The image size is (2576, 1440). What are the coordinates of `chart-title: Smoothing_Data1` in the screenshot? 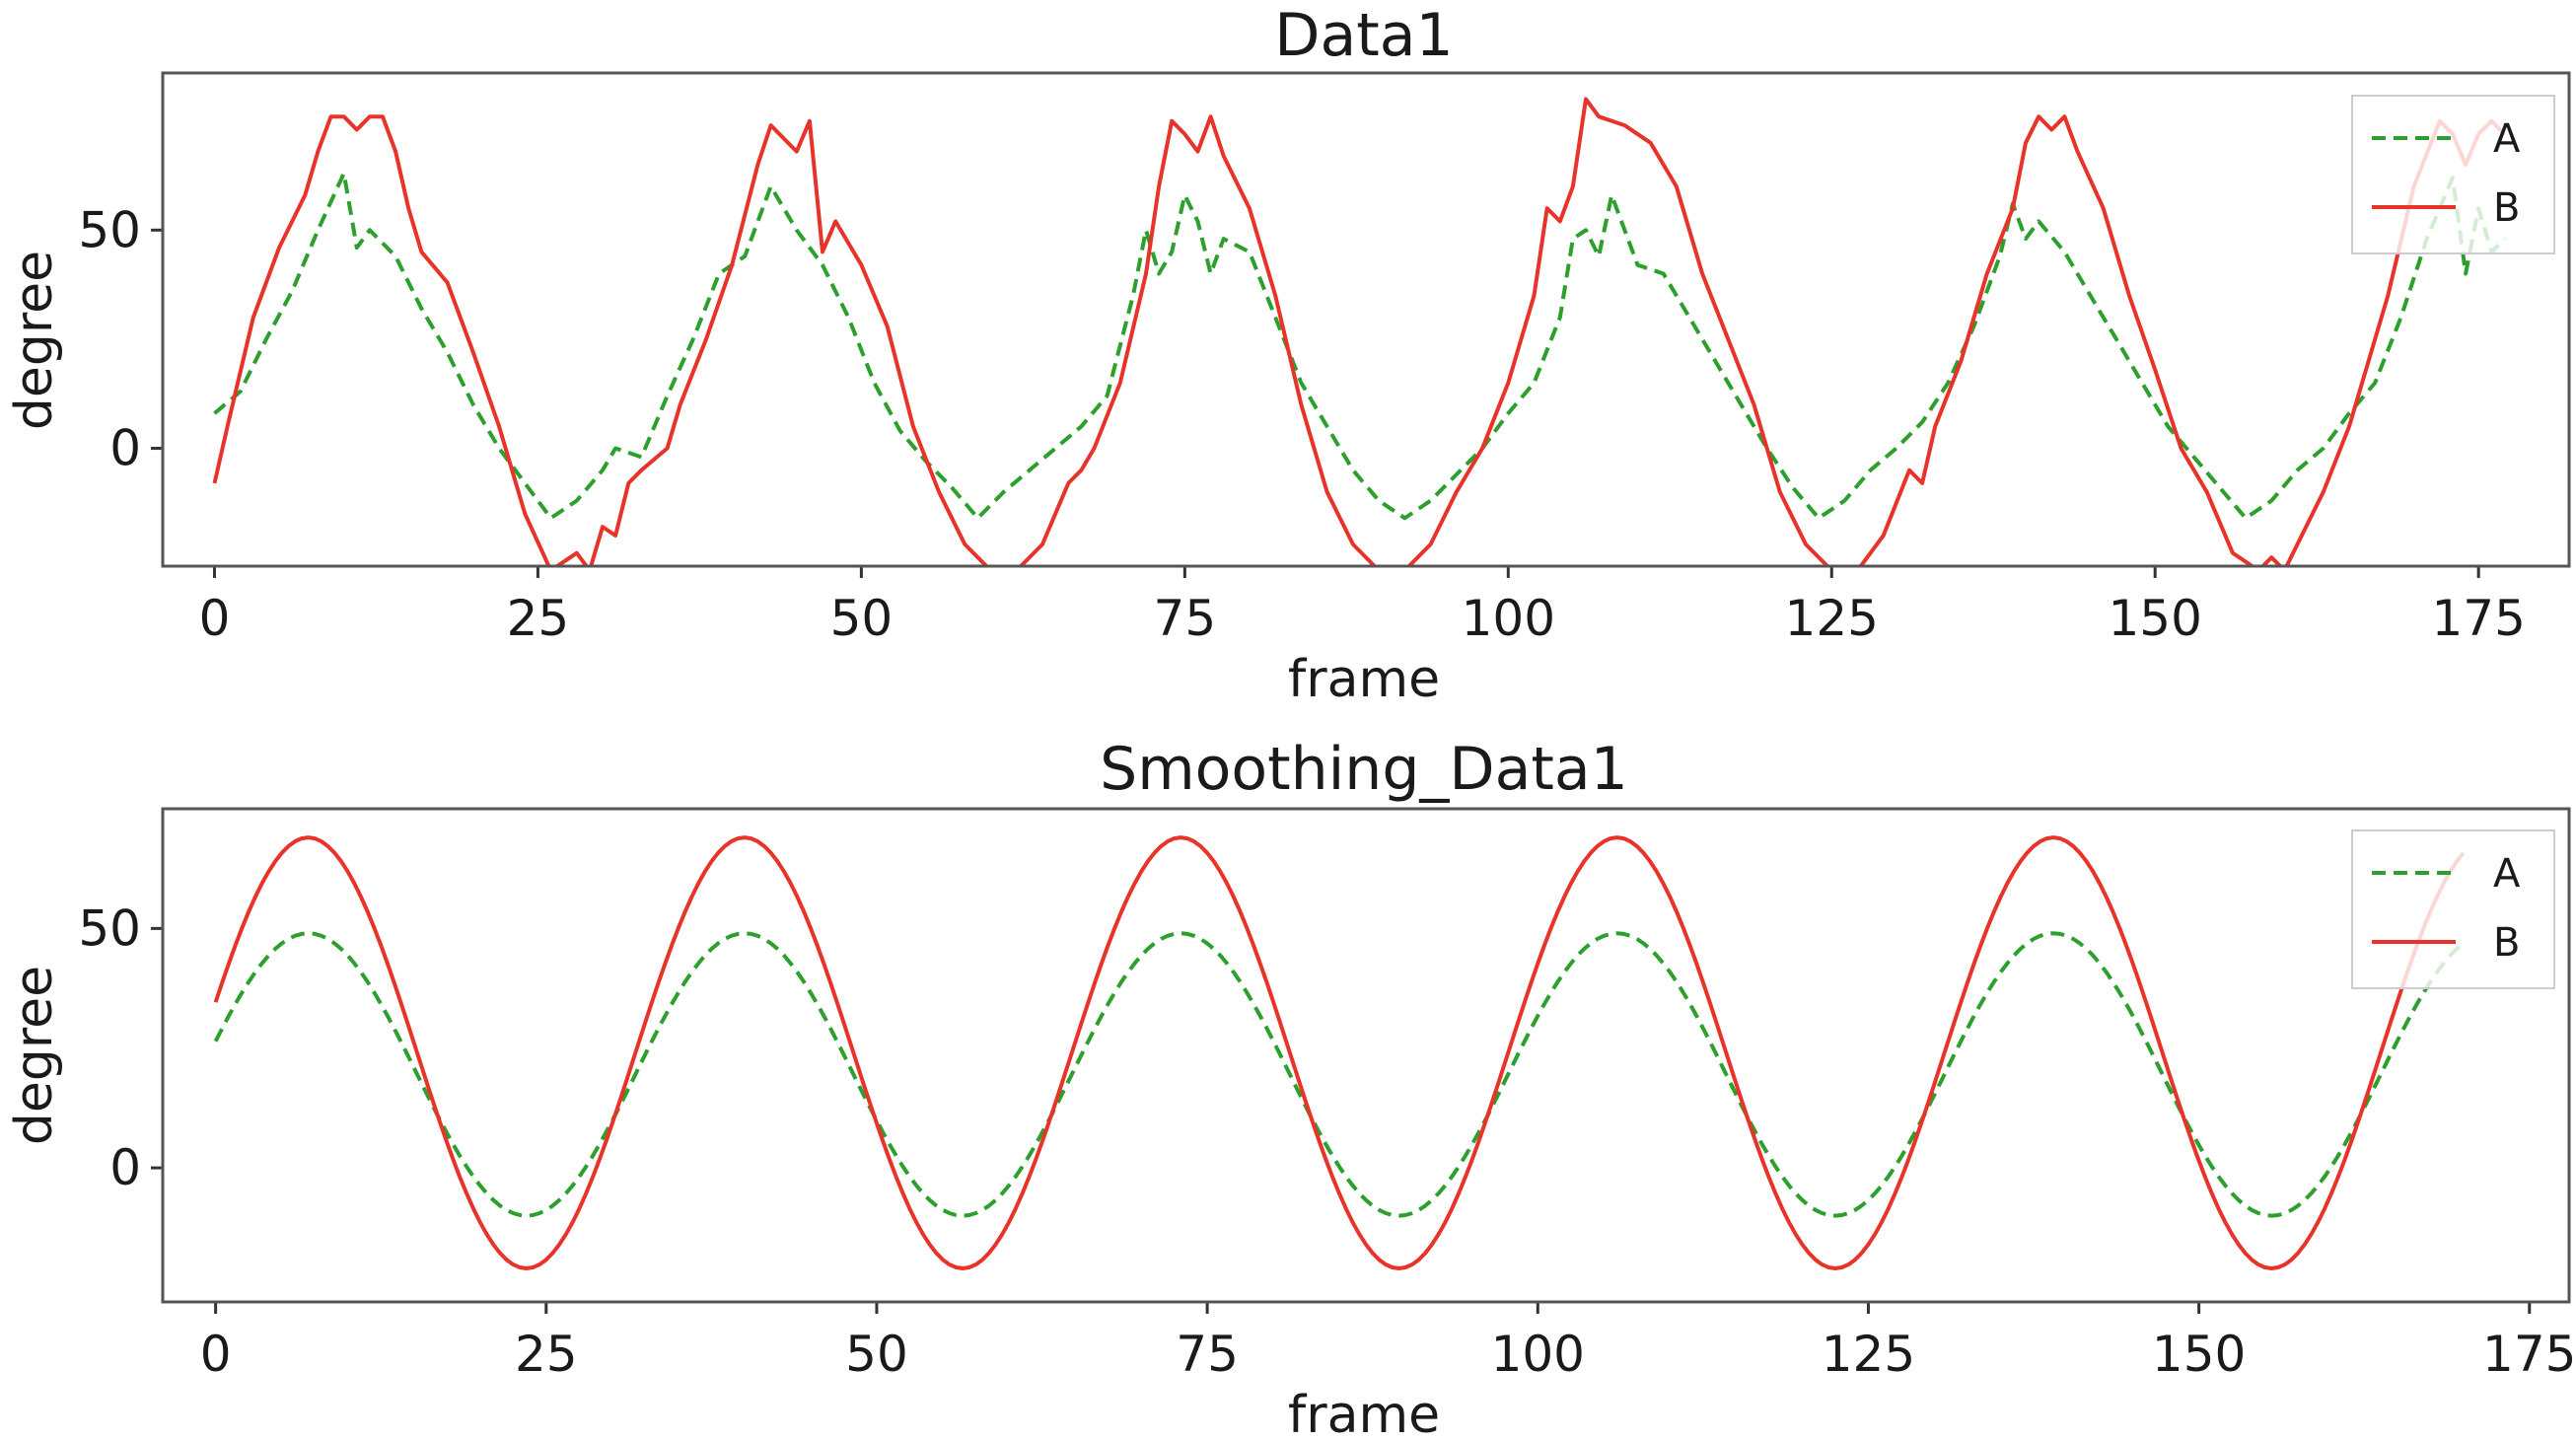 It's located at (1364, 769).